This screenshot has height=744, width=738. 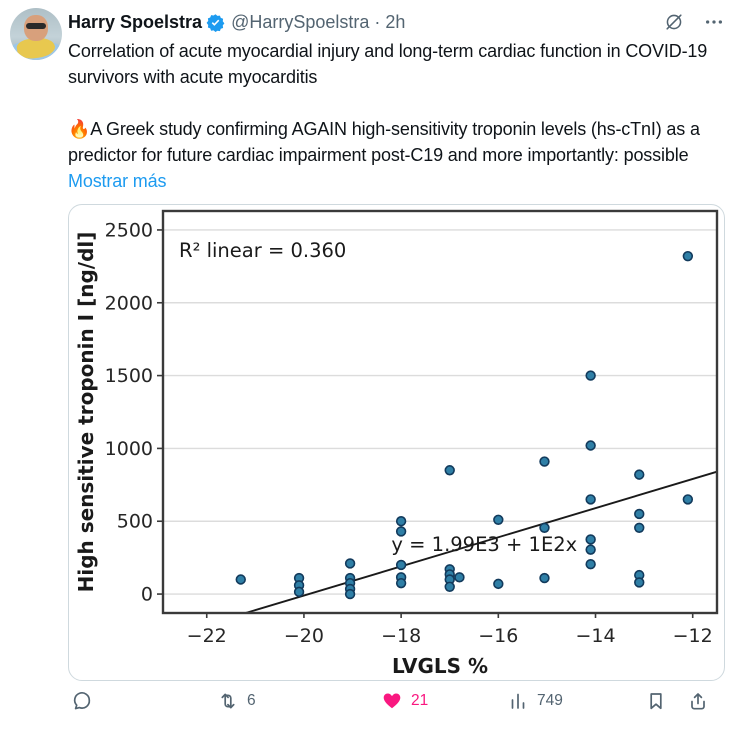 I want to click on like-button: 21, so click(x=405, y=701).